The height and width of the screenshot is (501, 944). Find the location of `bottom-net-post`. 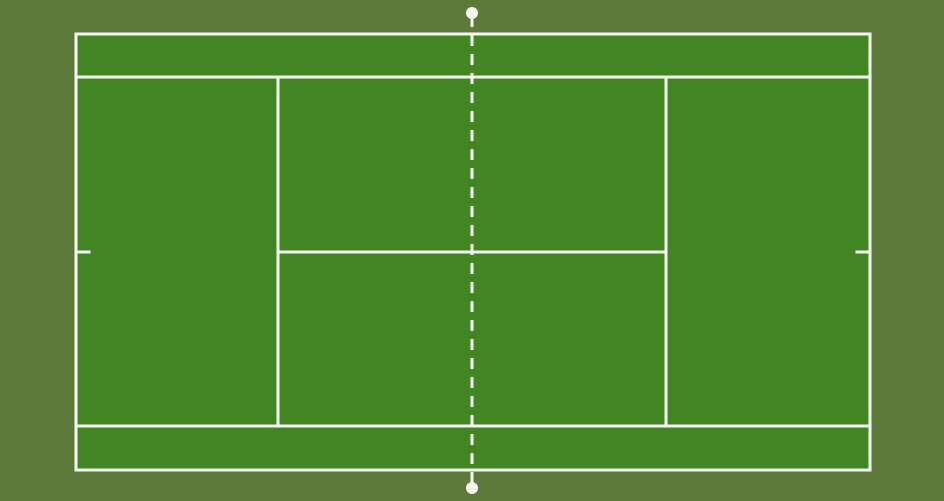

bottom-net-post is located at coordinates (472, 488).